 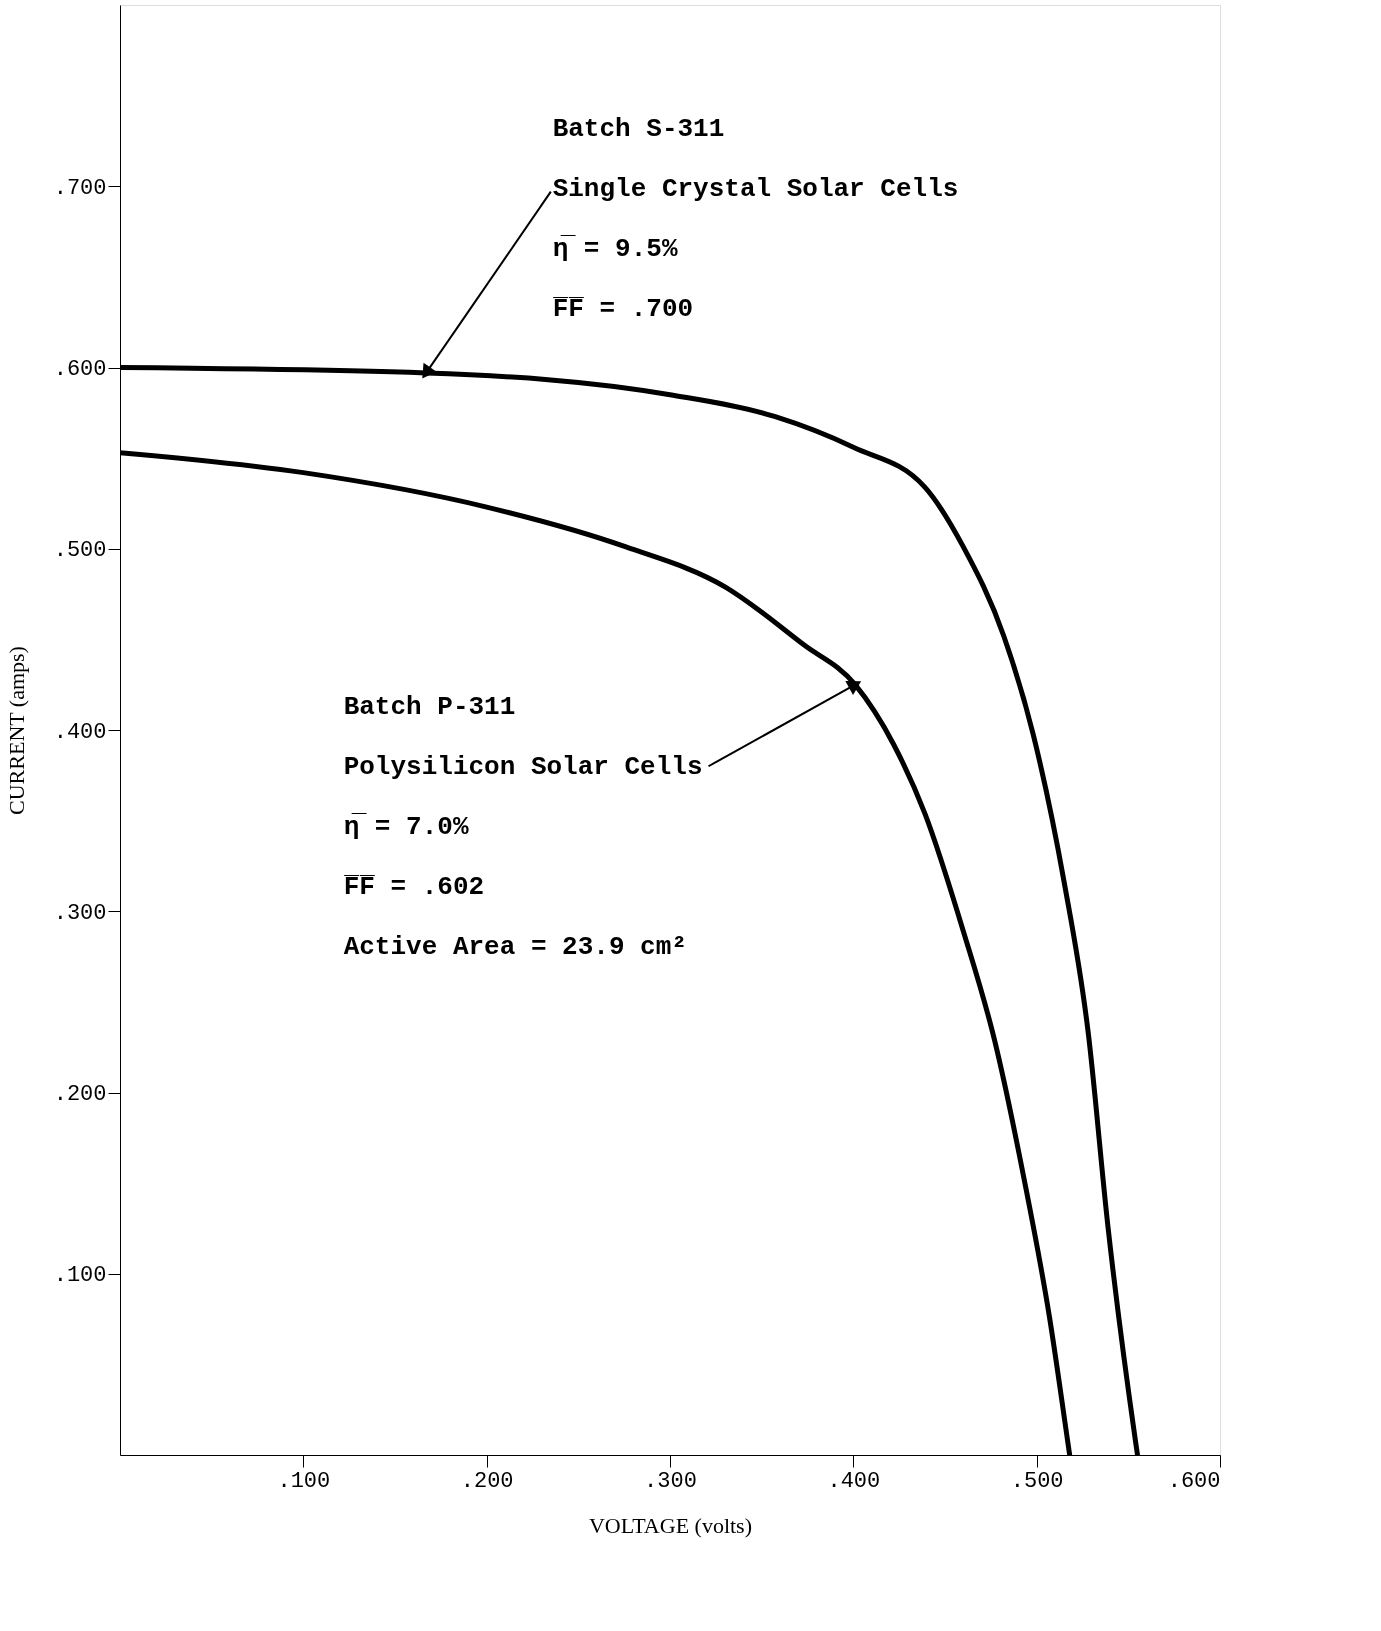 What do you see at coordinates (515, 946) in the screenshot?
I see `annotation: Active Area = 23.9 cm²` at bounding box center [515, 946].